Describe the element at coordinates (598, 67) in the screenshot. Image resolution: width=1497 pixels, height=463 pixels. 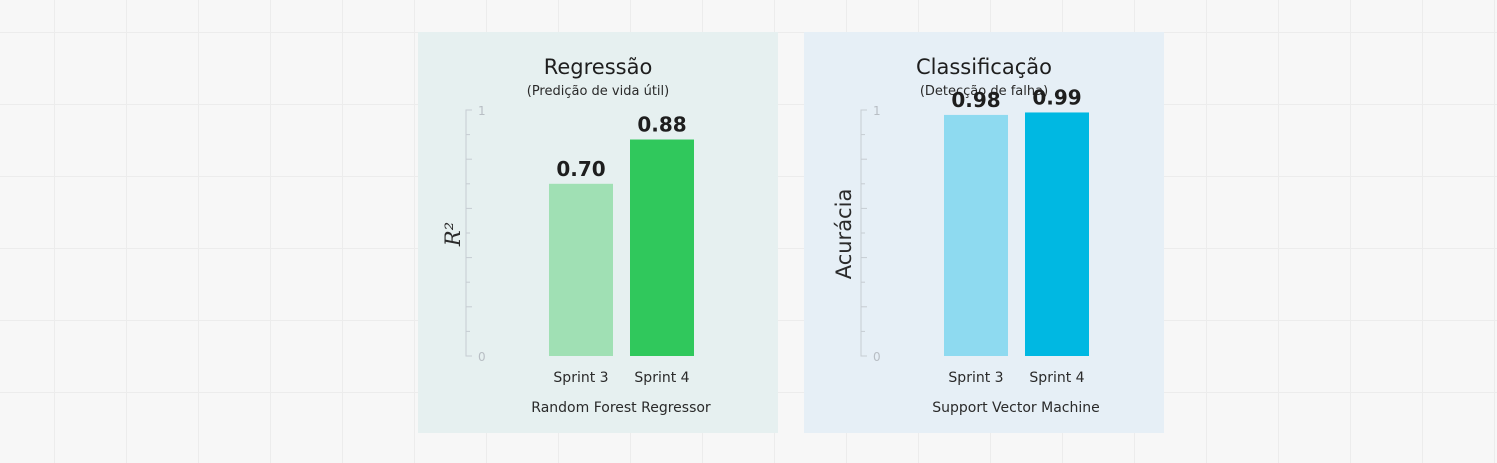
I see `chart-title: Regressão` at that location.